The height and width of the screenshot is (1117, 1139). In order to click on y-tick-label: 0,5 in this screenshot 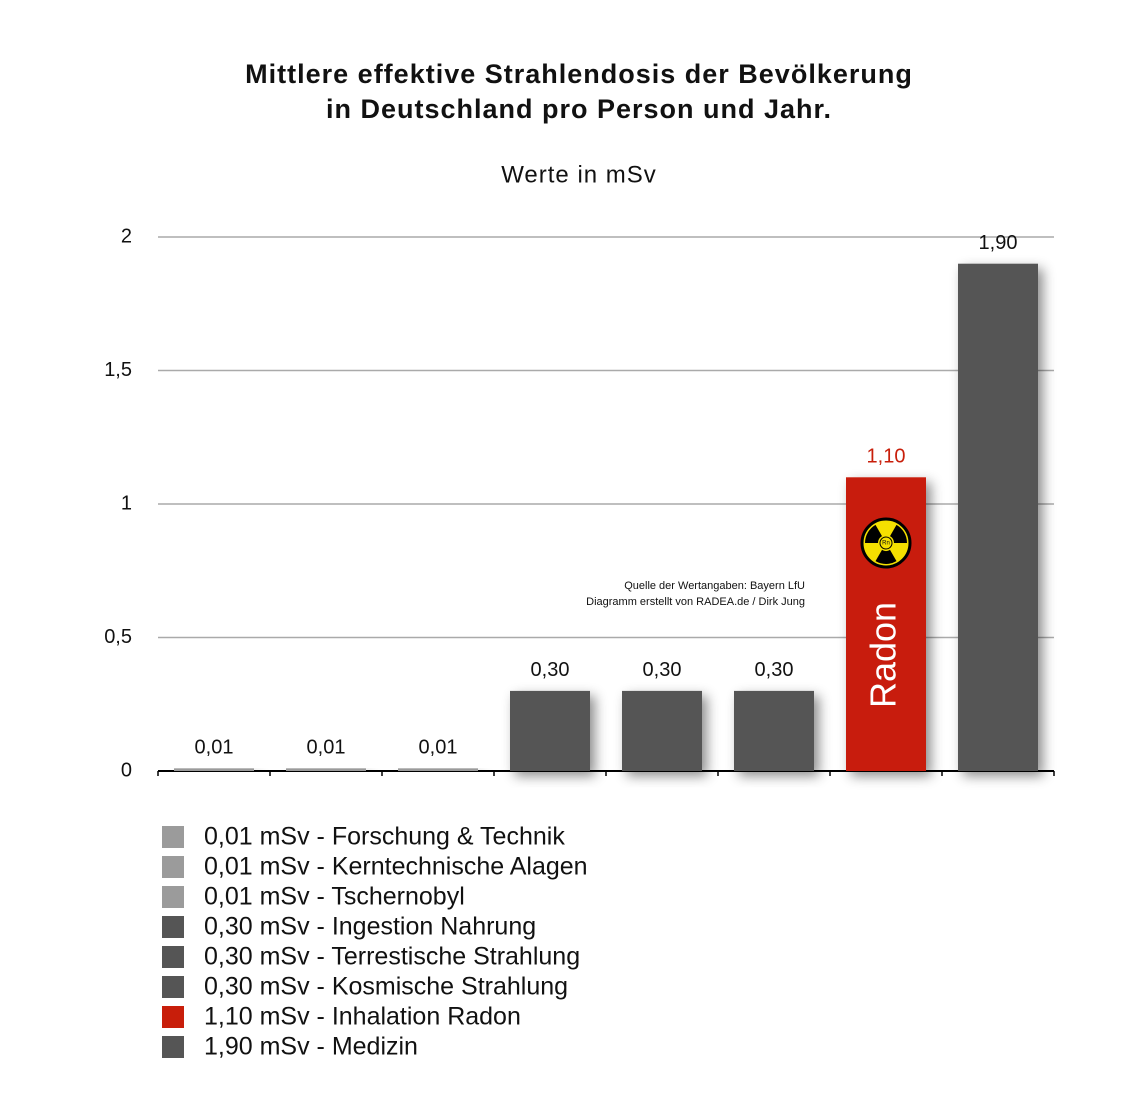, I will do `click(118, 637)`.